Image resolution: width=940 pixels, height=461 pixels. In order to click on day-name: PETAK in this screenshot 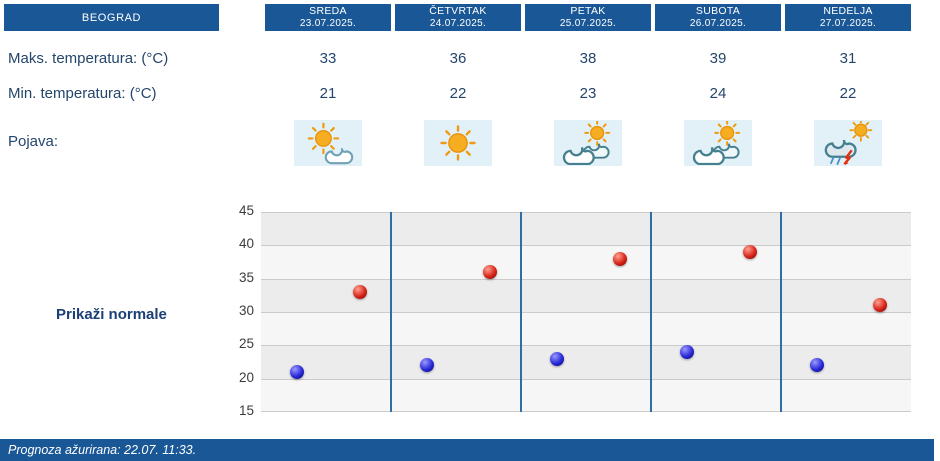, I will do `click(588, 11)`.